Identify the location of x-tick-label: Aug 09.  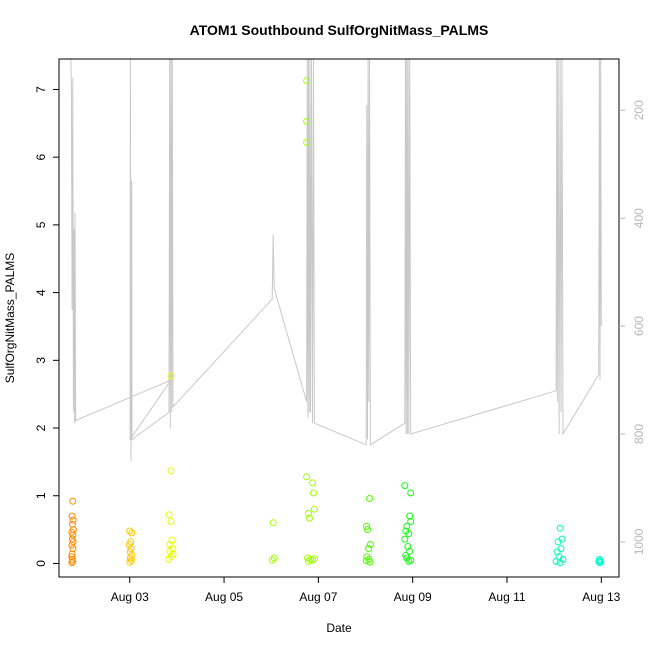
(413, 597).